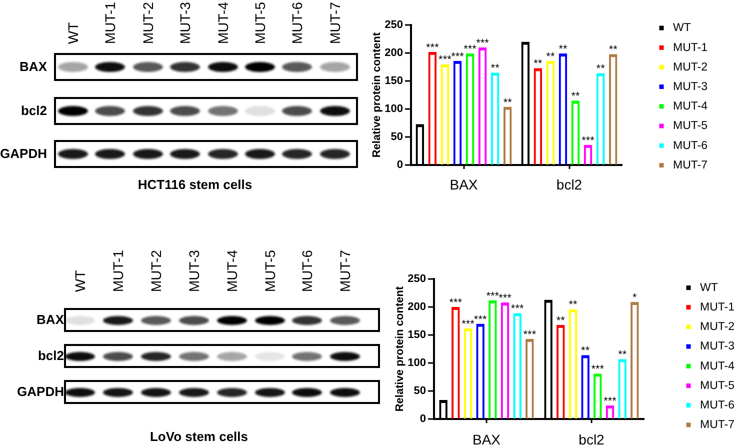 The width and height of the screenshot is (736, 448). Describe the element at coordinates (635, 298) in the screenshot. I see `data-label: *` at that location.